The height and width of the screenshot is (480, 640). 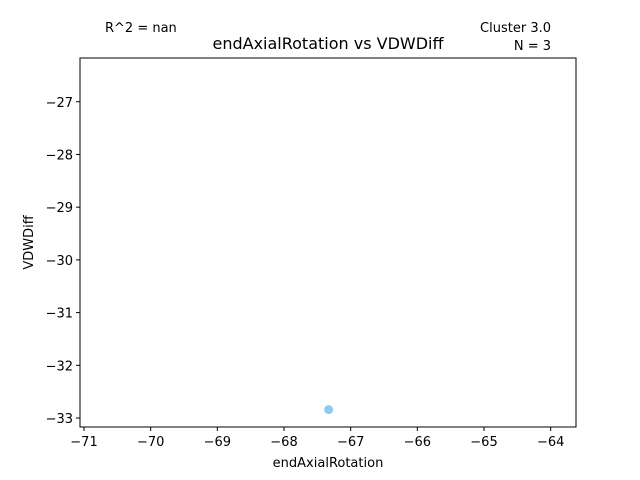 What do you see at coordinates (515, 28) in the screenshot?
I see `cluster-annotation: Cluster 3.0` at bounding box center [515, 28].